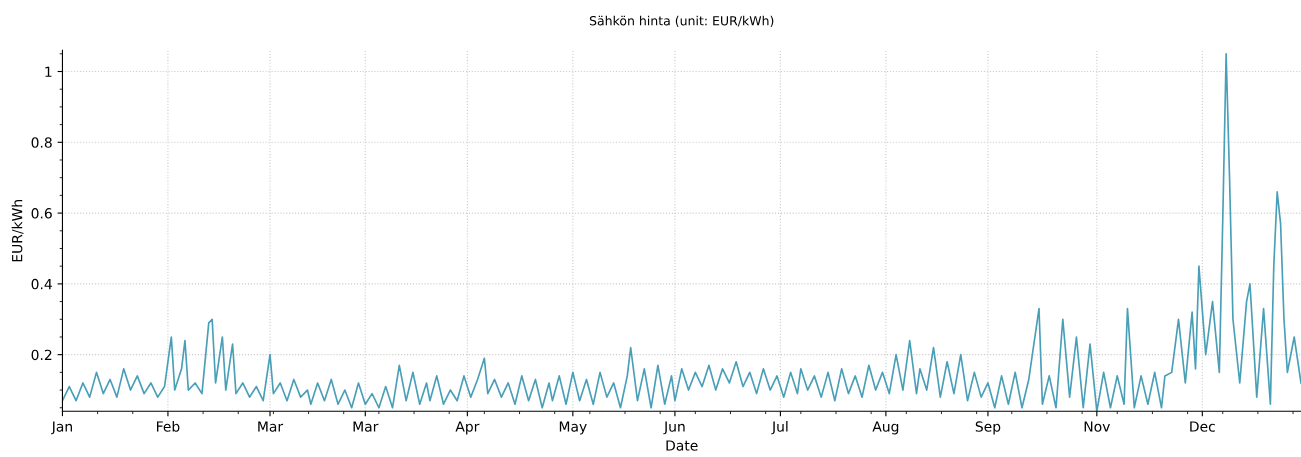 This screenshot has width=1301, height=457. I want to click on x-tick-label: Apr, so click(467, 428).